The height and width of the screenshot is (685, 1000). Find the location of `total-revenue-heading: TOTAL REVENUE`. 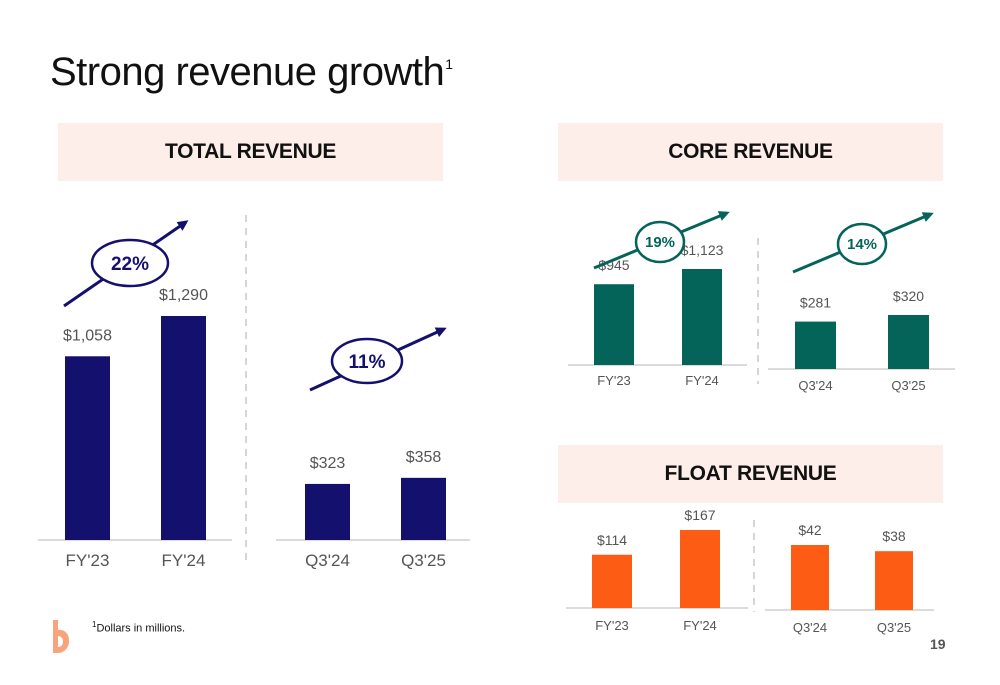

total-revenue-heading: TOTAL REVENUE is located at coordinates (250, 151).